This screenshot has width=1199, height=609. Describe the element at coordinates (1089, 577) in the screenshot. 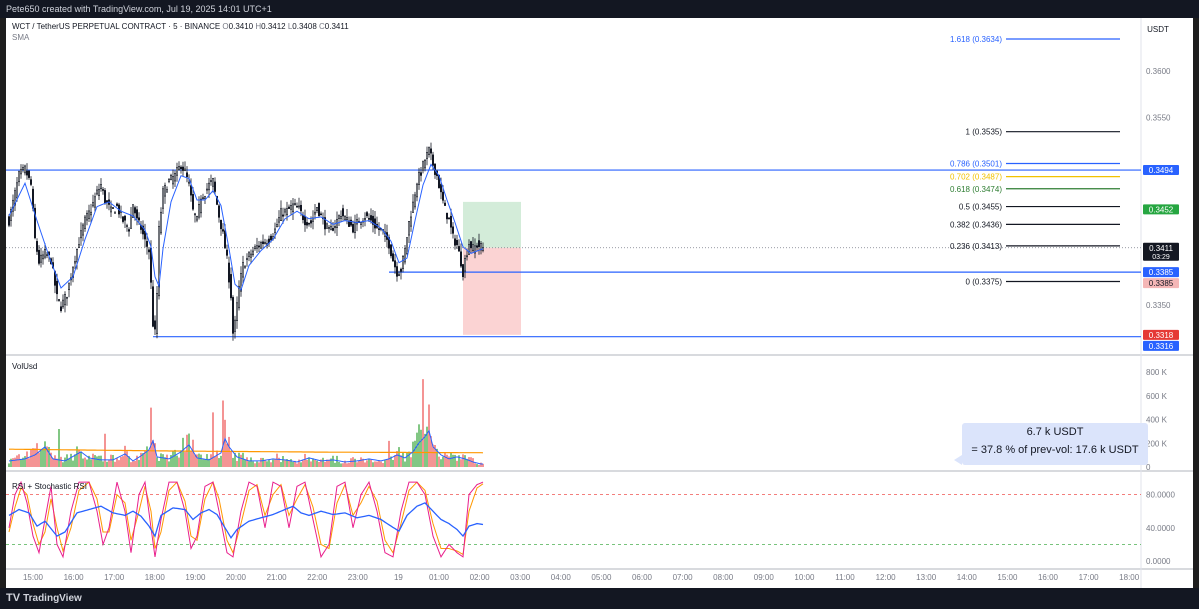

I see `time-tick-label: 17:00` at that location.